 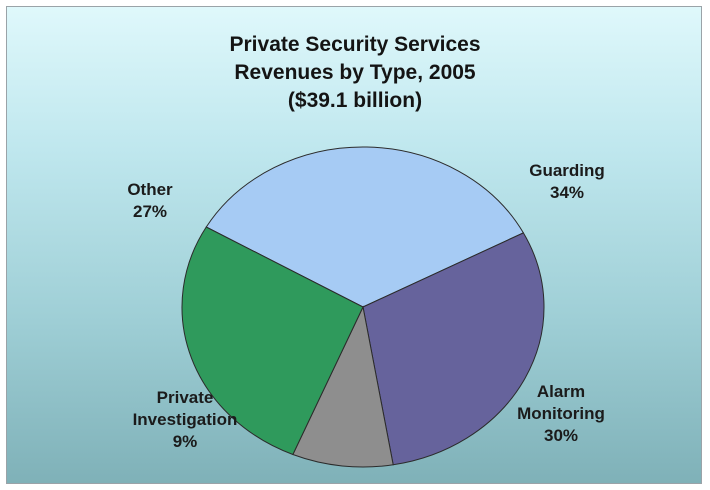 What do you see at coordinates (561, 413) in the screenshot?
I see `slice-label-alarm-monitoring: Alarm Monitoring 30%` at bounding box center [561, 413].